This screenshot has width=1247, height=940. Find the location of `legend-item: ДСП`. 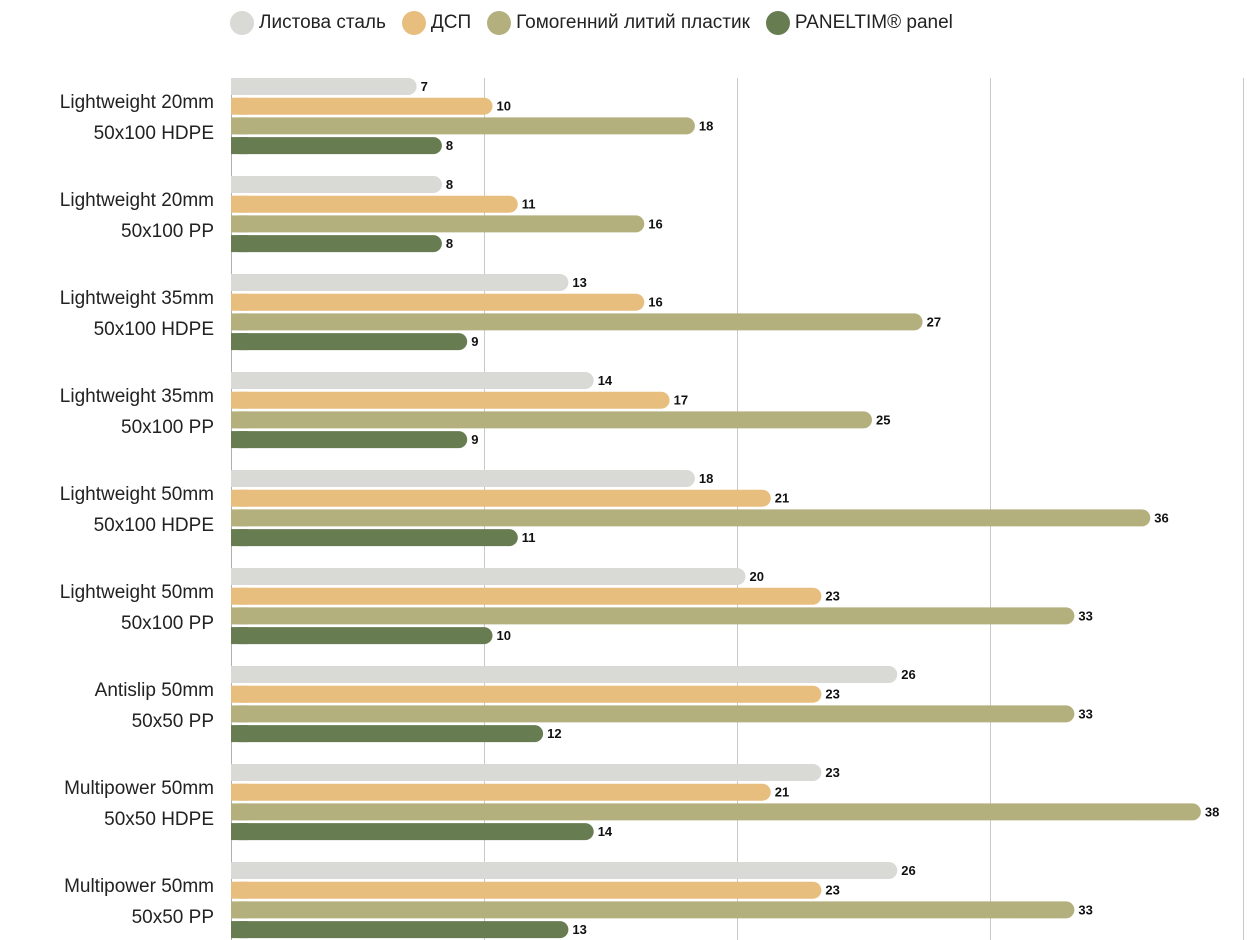

legend-item: ДСП is located at coordinates (436, 23).